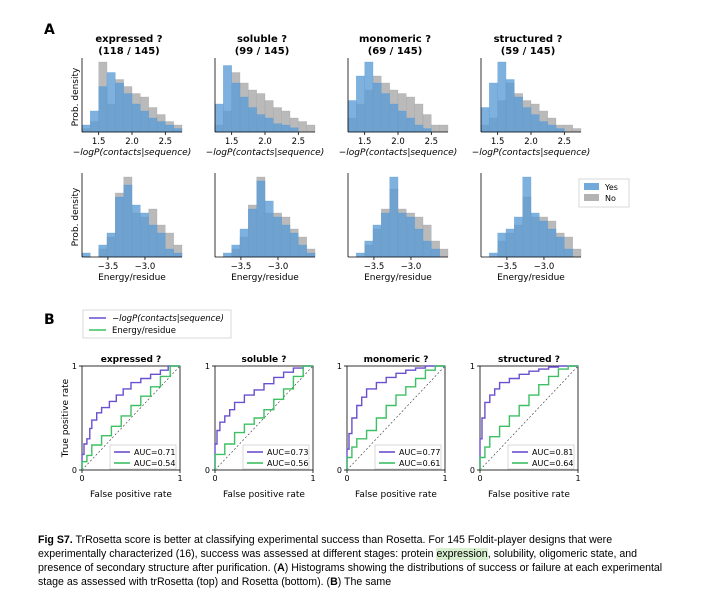 The height and width of the screenshot is (596, 707). Describe the element at coordinates (552, 463) in the screenshot. I see `roc-auc-energy: AUC=0.64` at that location.